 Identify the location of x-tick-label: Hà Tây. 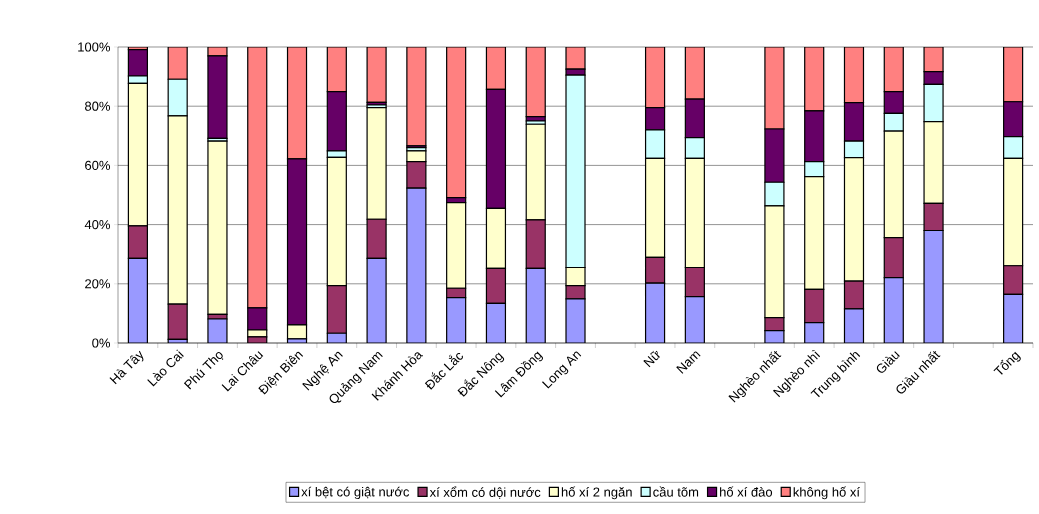
(126, 367).